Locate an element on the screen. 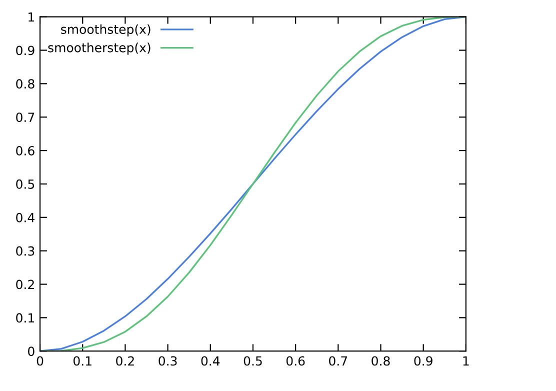 Image resolution: width=556 pixels, height=391 pixels. x-tick-label: 0.9 is located at coordinates (423, 361).